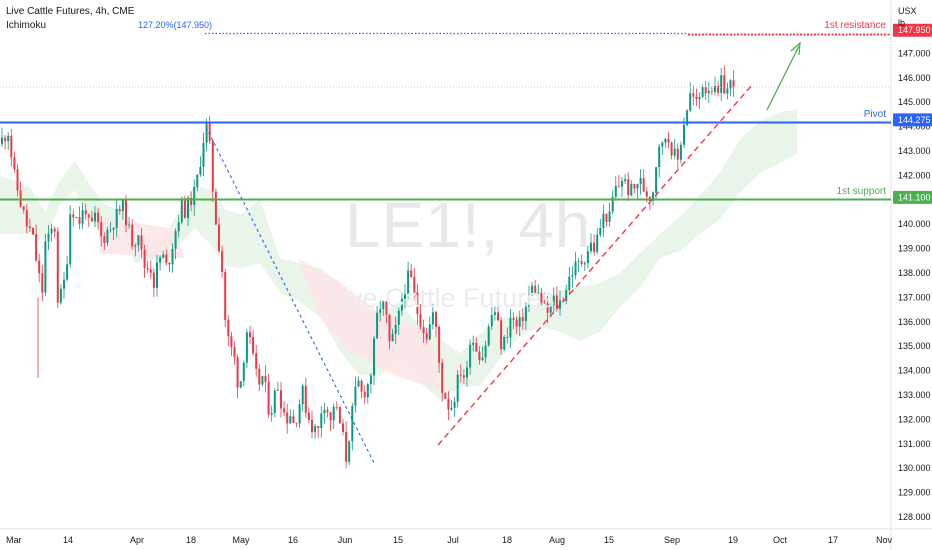 The image size is (932, 550). I want to click on y-tick-label: 147.000, so click(914, 53).